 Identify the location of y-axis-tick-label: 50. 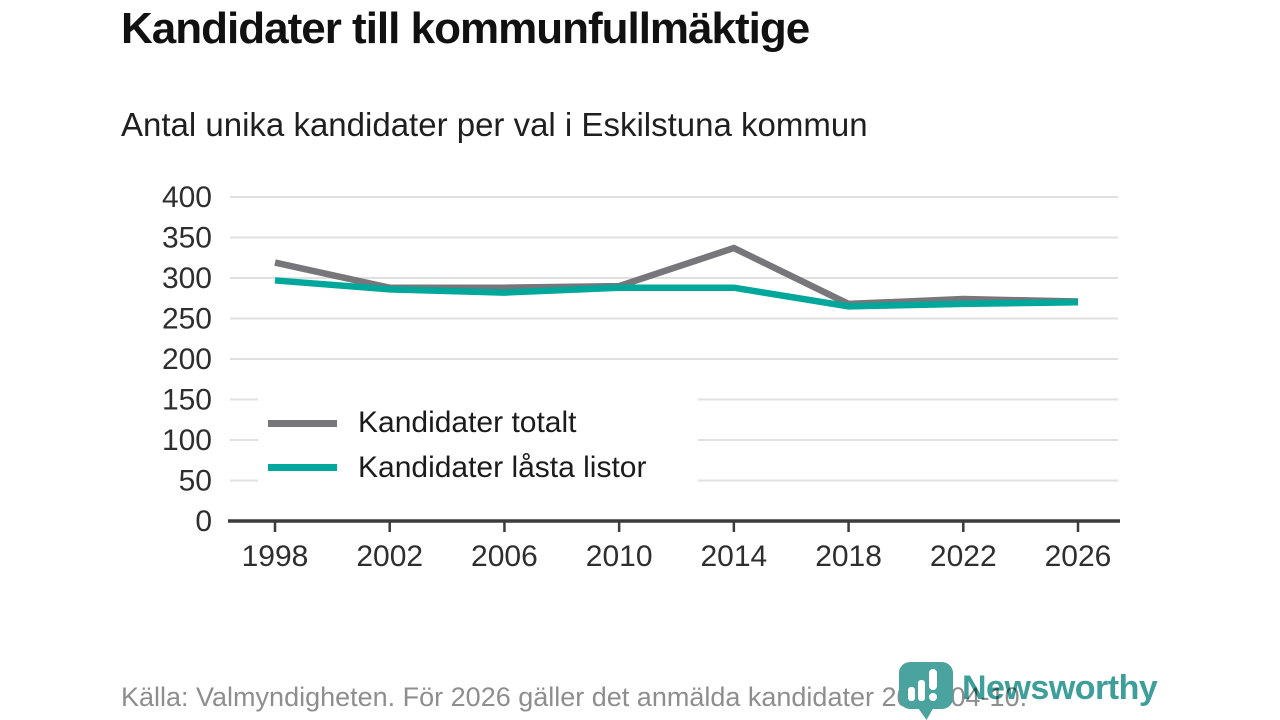
(195, 481).